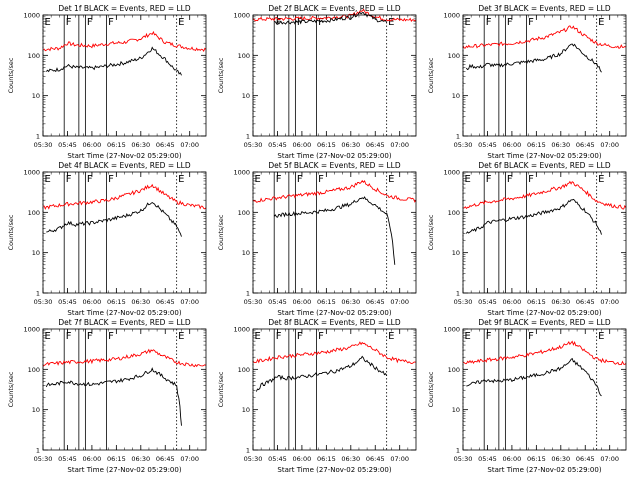  What do you see at coordinates (244, 56) in the screenshot?
I see `y-tick-label: 100` at bounding box center [244, 56].